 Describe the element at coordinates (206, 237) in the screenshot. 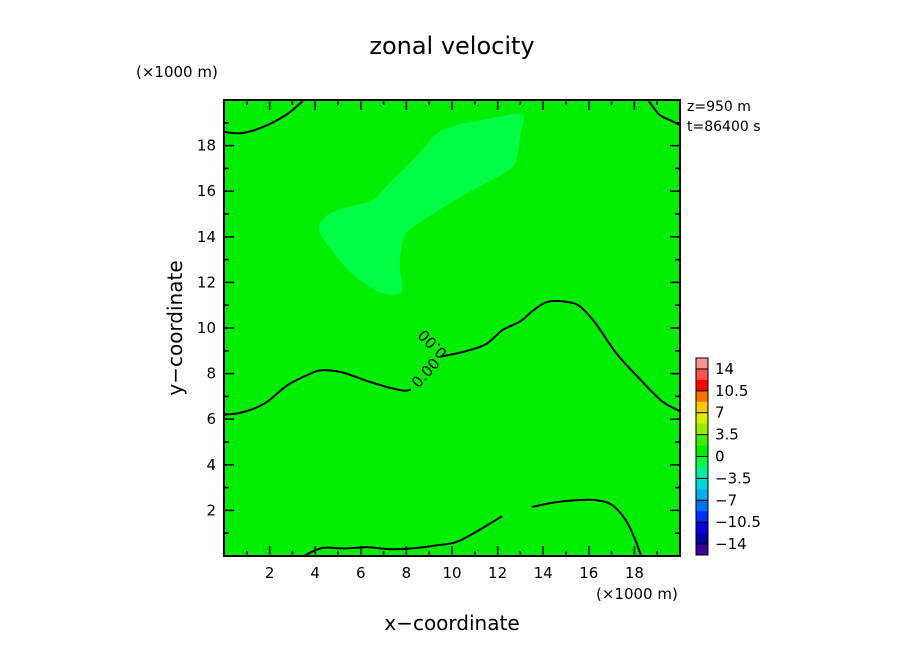

I see `y-tick-label-14: 14` at that location.